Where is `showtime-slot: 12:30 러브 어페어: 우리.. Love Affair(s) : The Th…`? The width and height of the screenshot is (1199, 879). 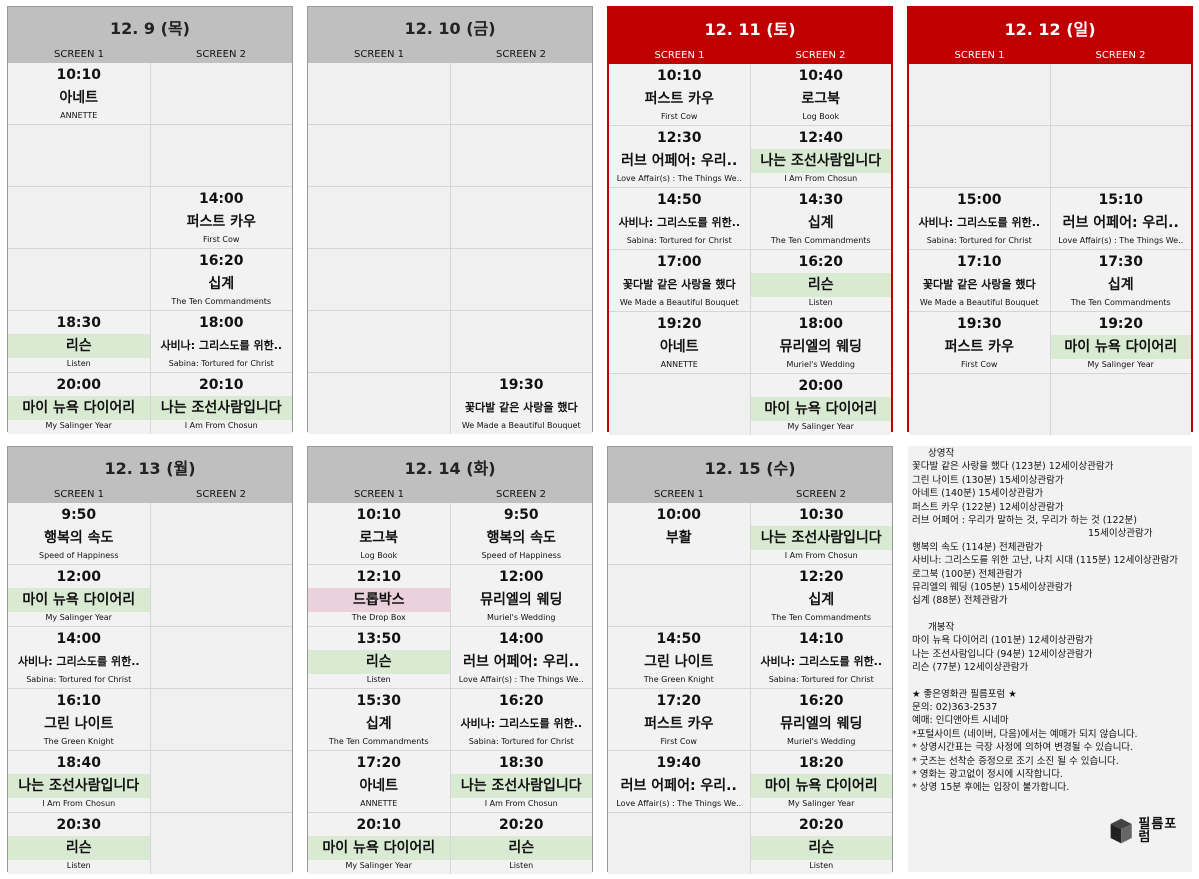 showtime-slot: 12:30 러브 어페어: 우리.. Love Affair(s) : The Th… is located at coordinates (679, 156).